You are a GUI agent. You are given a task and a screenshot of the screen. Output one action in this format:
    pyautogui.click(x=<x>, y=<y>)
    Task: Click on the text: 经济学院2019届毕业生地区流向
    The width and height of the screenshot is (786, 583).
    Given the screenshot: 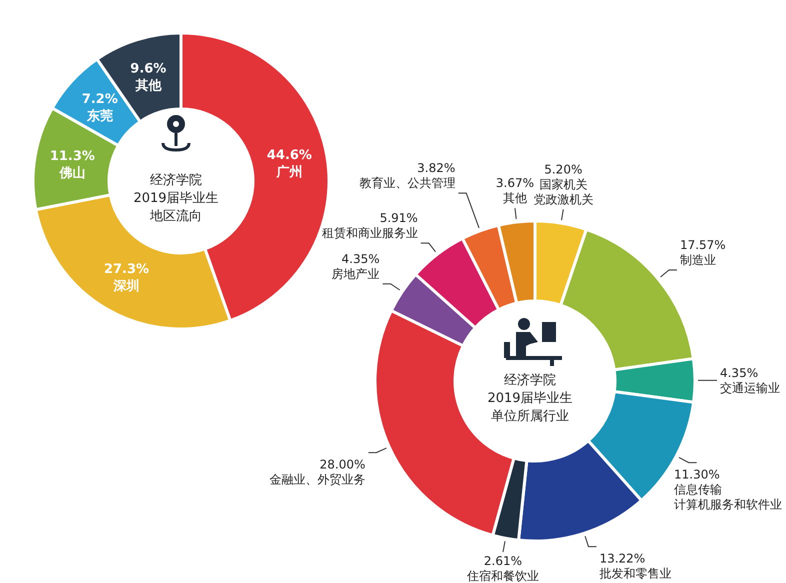 What is the action you would take?
    pyautogui.click(x=176, y=198)
    